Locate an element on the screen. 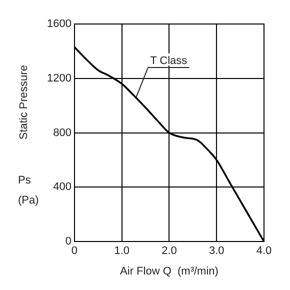 The image size is (290, 290). y-tick-label: 400 is located at coordinates (62, 187).